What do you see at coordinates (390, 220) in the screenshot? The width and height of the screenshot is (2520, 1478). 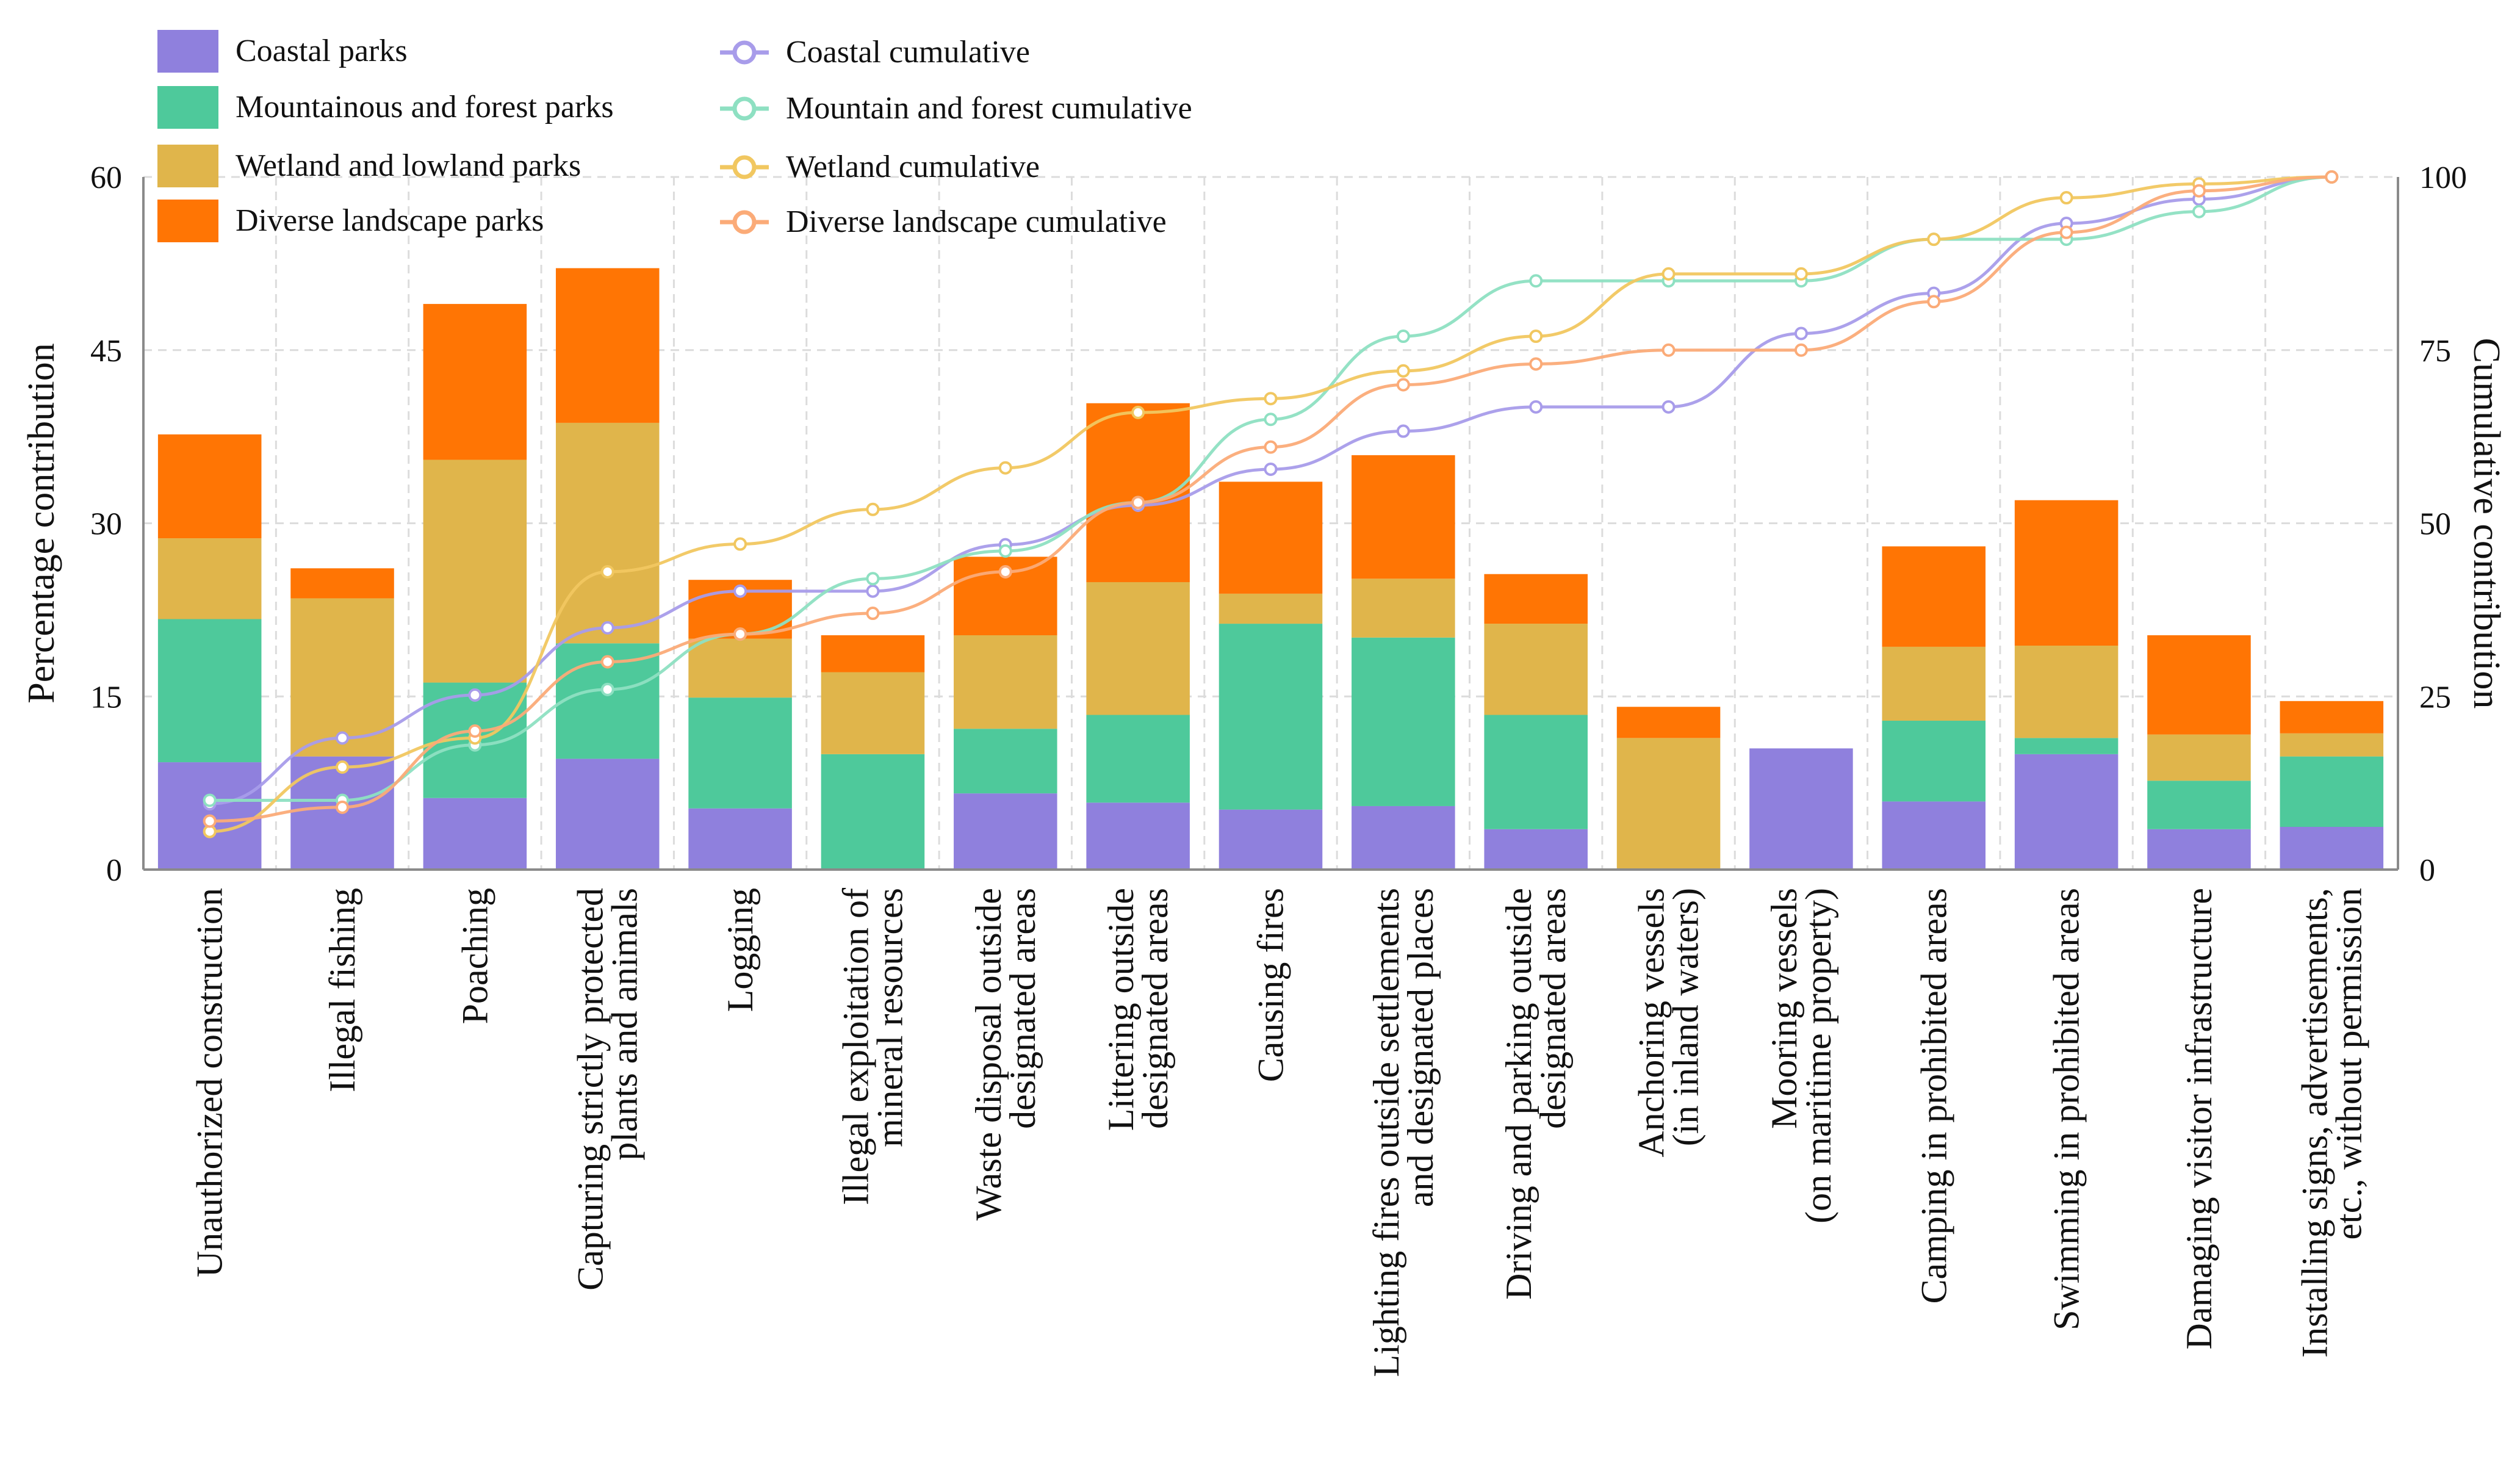 I see `legend-label: Diverse landscape parks` at bounding box center [390, 220].